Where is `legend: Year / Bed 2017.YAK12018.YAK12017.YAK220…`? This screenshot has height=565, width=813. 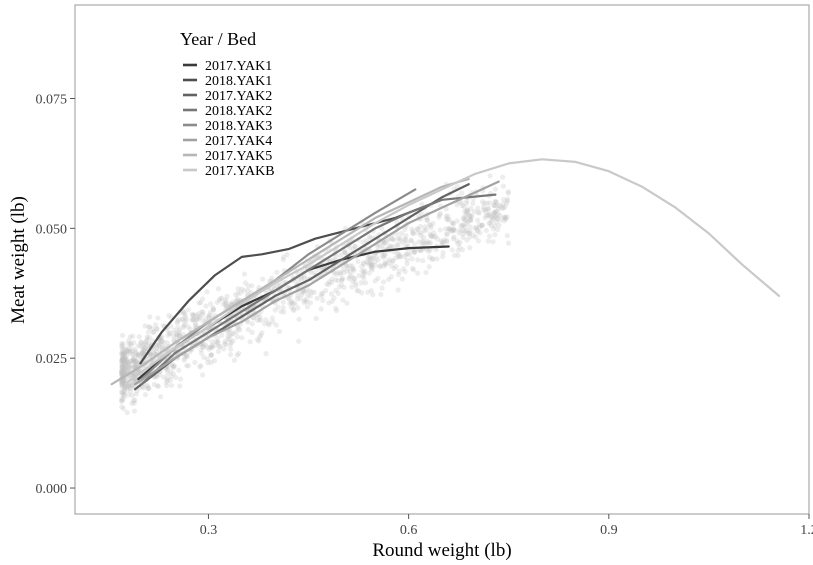
legend: Year / Bed 2017.YAK12018.YAK12017.YAK220… is located at coordinates (227, 104).